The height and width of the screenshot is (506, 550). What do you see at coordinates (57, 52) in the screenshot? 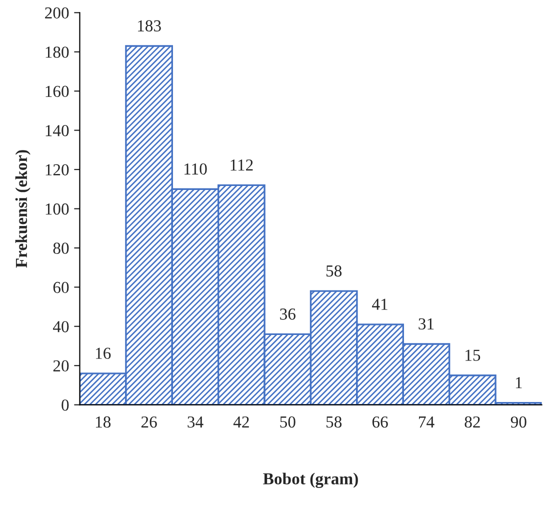
I see `y-tick-label: 180` at bounding box center [57, 52].